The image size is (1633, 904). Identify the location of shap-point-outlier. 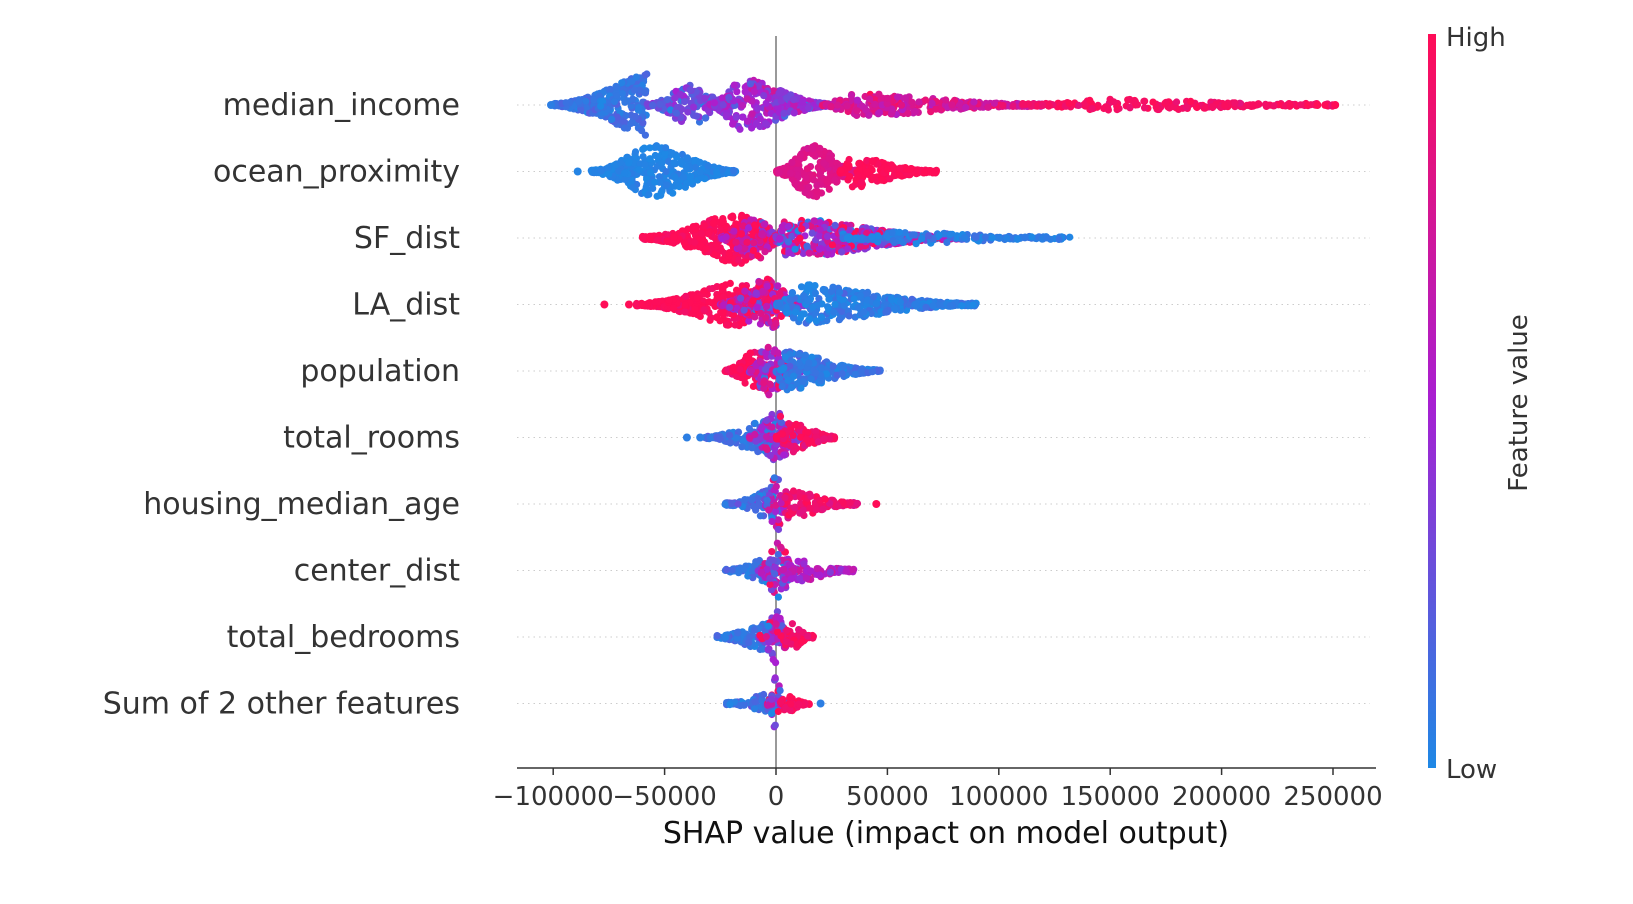
(629, 304).